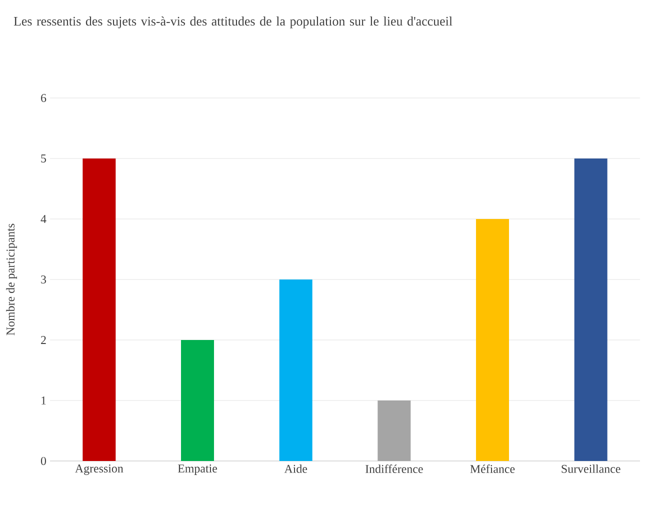 This screenshot has height=525, width=654. Describe the element at coordinates (492, 469) in the screenshot. I see `x-tick-label: Méfiance` at that location.